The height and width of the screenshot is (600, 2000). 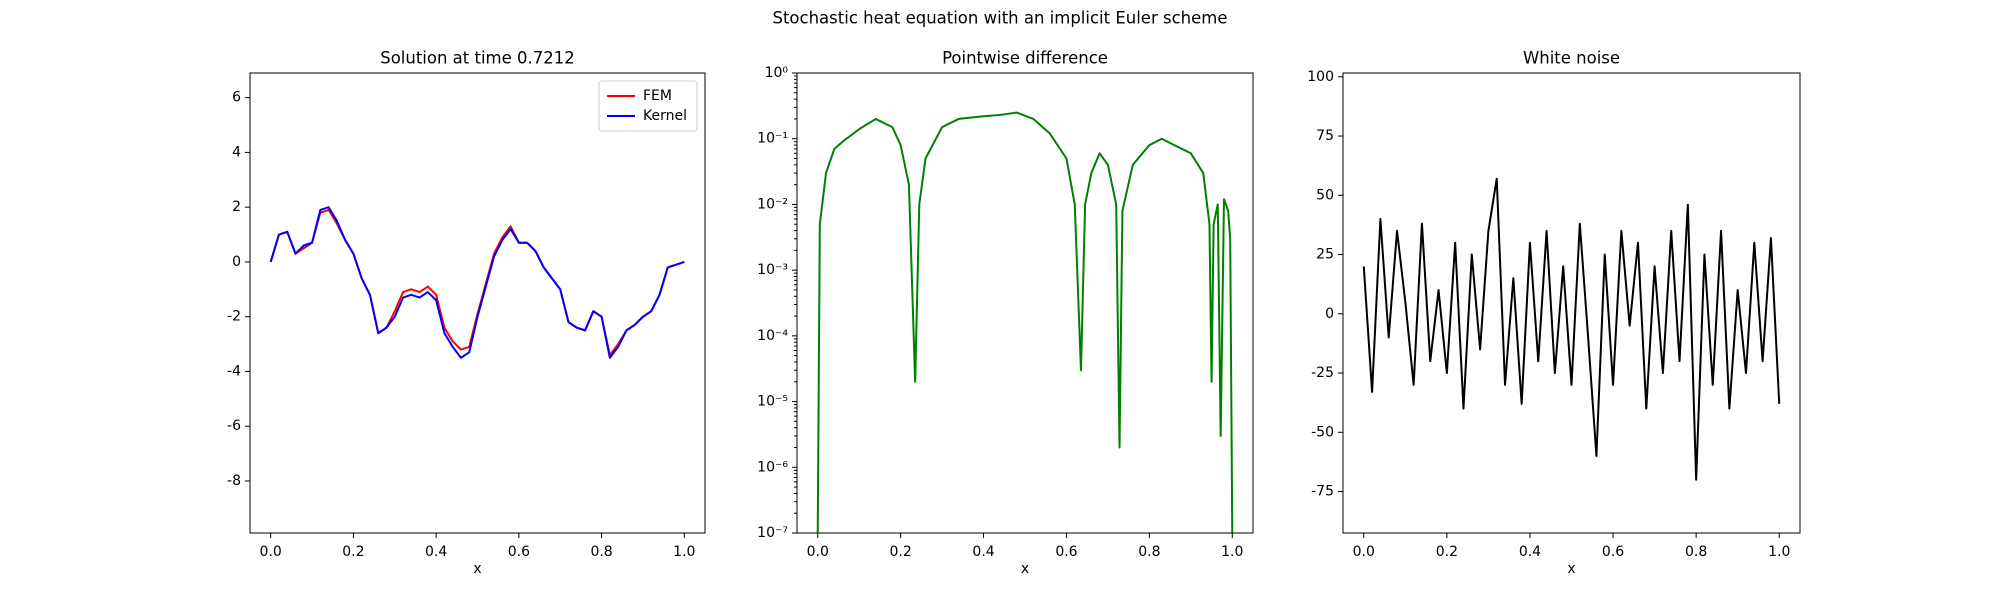 I want to click on chart-title: Solution at time 0.7212, so click(x=477, y=58).